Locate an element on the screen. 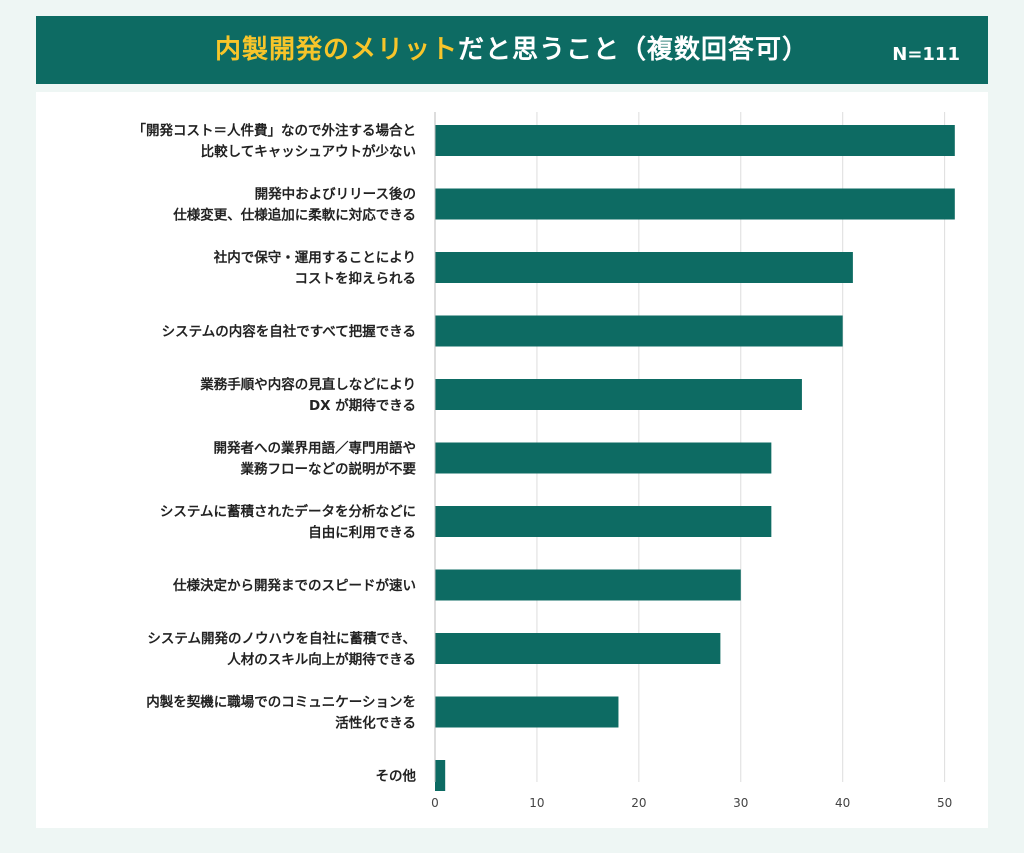  category-label: DX が期待できる is located at coordinates (362, 405).